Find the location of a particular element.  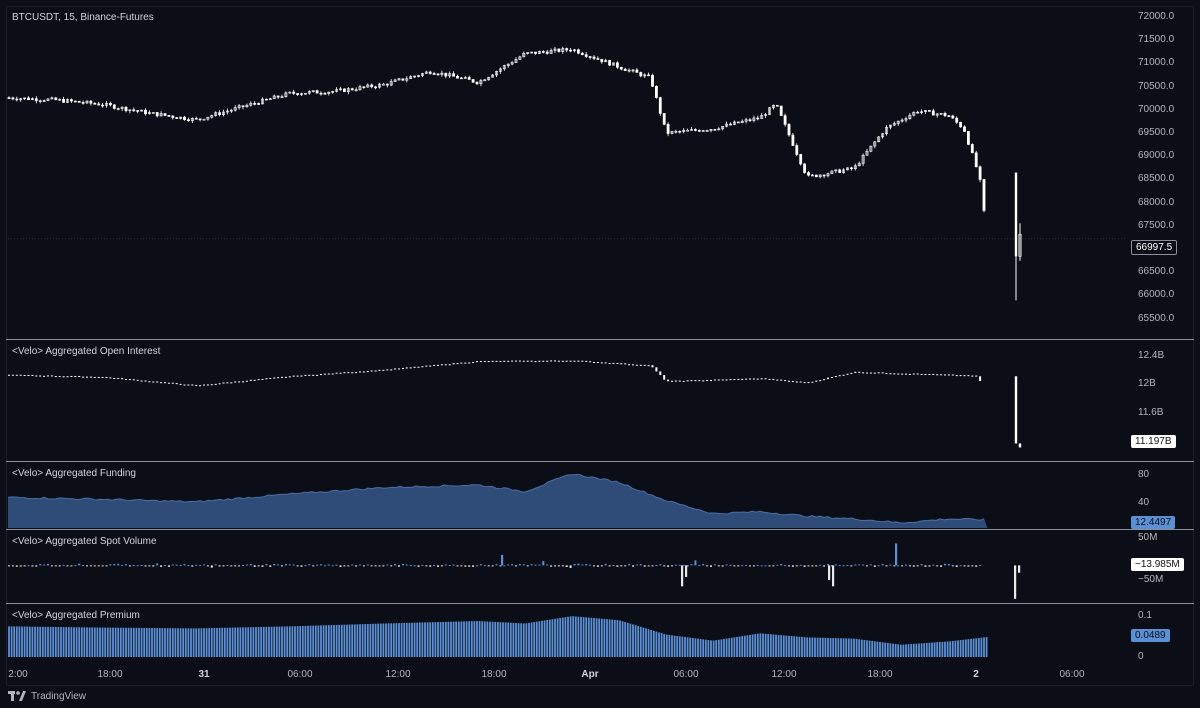

tradingview-brand: TradingView is located at coordinates (47, 696).